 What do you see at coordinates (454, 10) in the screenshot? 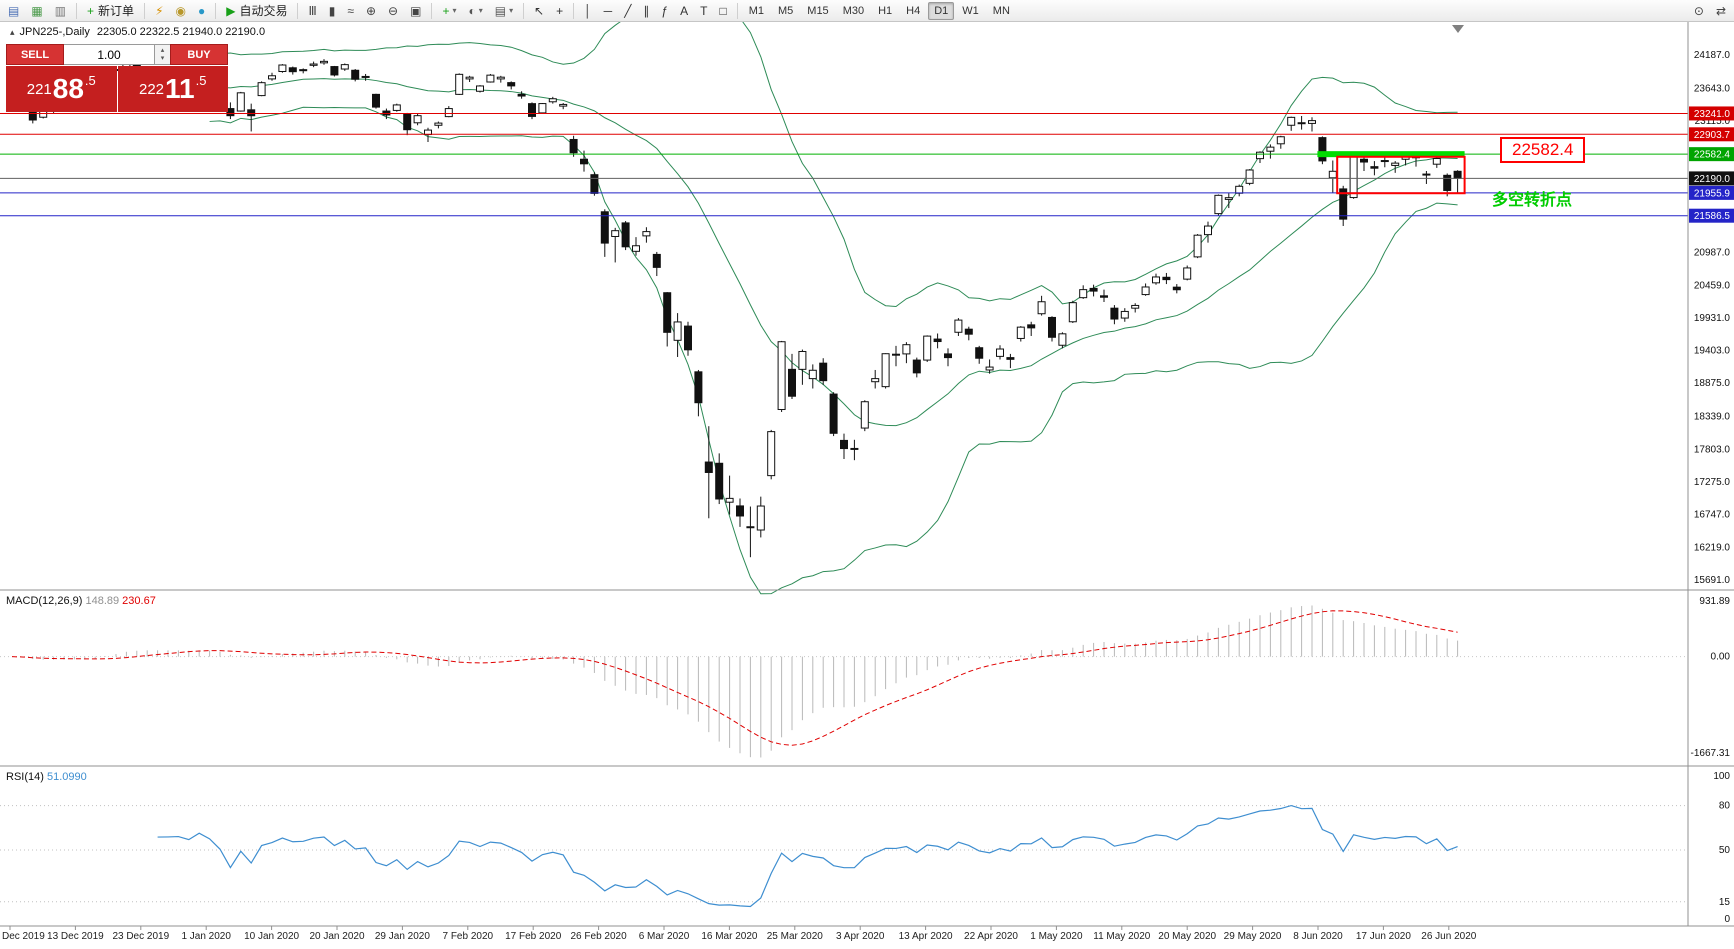
I see `indicators-caret-icon: ▾` at bounding box center [454, 10].